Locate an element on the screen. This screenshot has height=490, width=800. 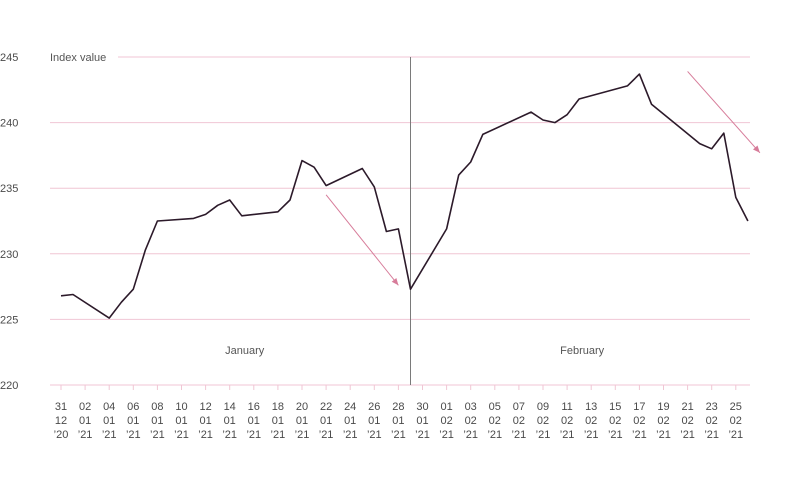
x-tick-label: 21 is located at coordinates (687, 407).